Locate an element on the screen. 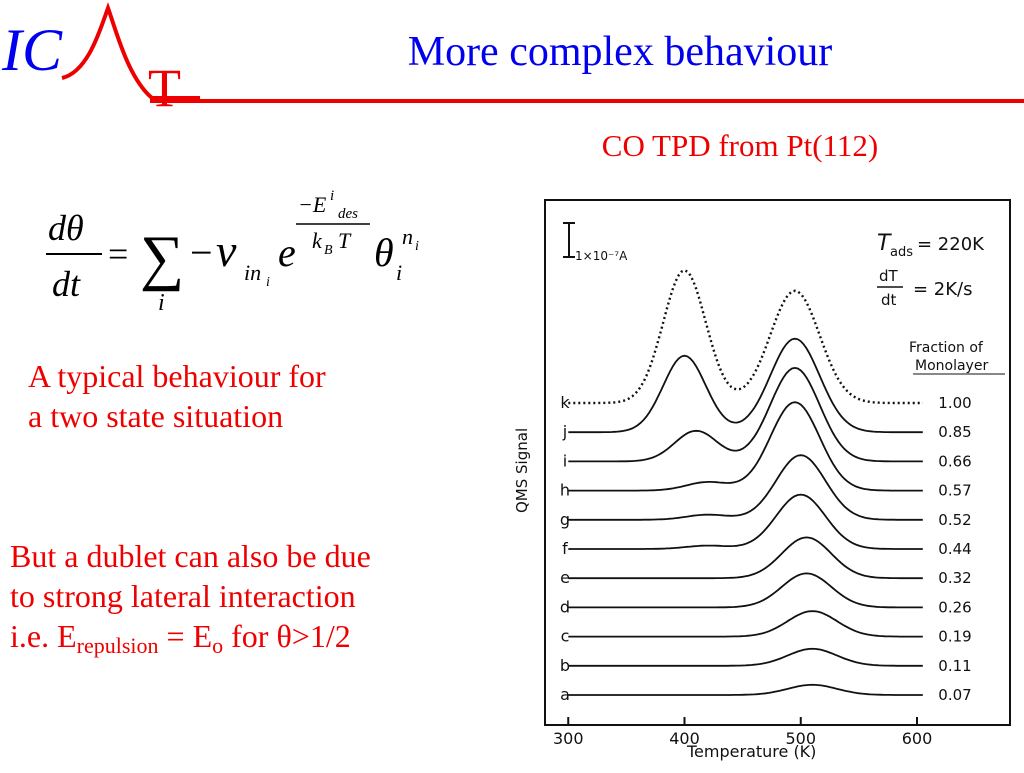 The width and height of the screenshot is (1024, 773). coverage-label-j: 0.85 is located at coordinates (954, 432).